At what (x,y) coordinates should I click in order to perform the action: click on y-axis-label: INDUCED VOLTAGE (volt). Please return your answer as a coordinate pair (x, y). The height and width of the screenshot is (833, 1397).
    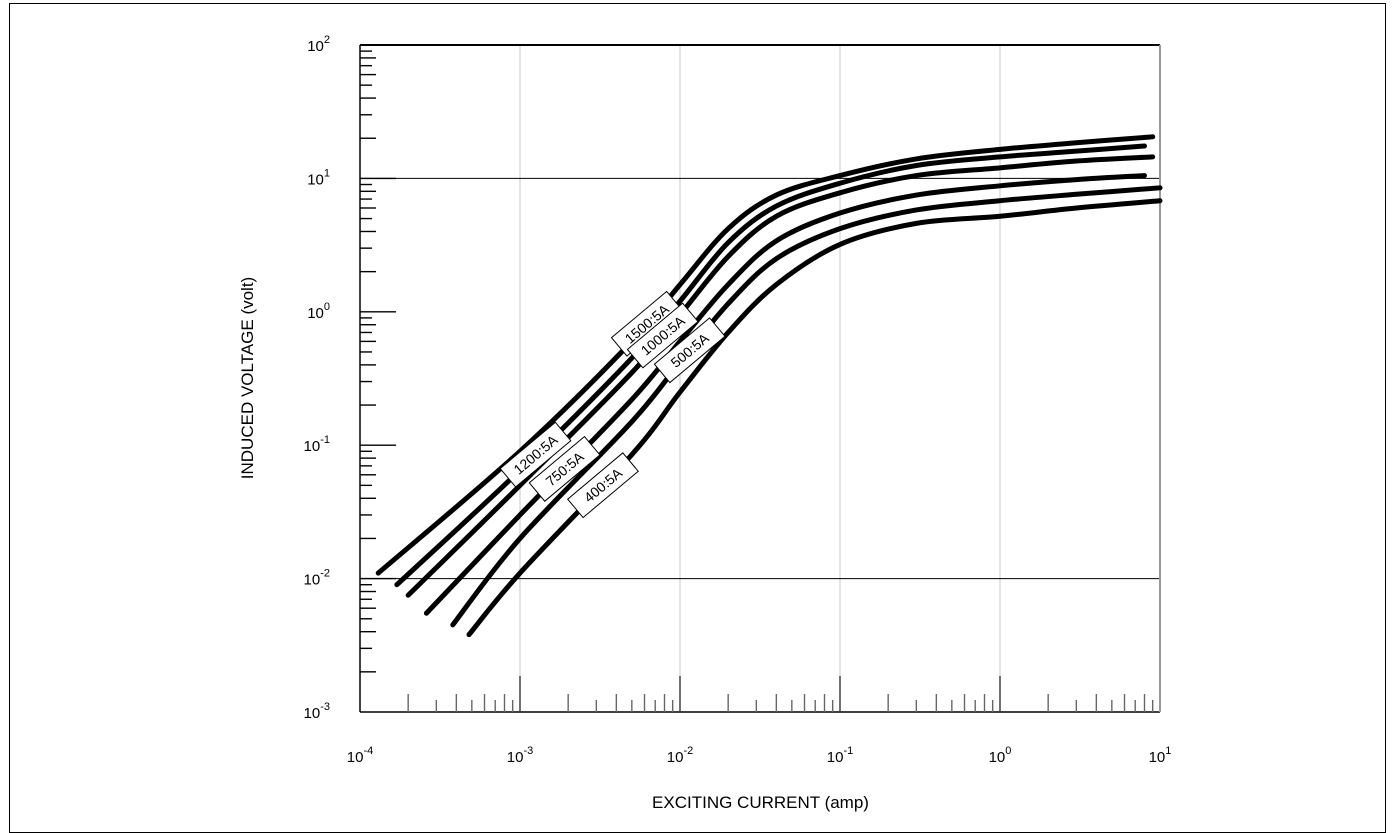
    Looking at the image, I should click on (247, 378).